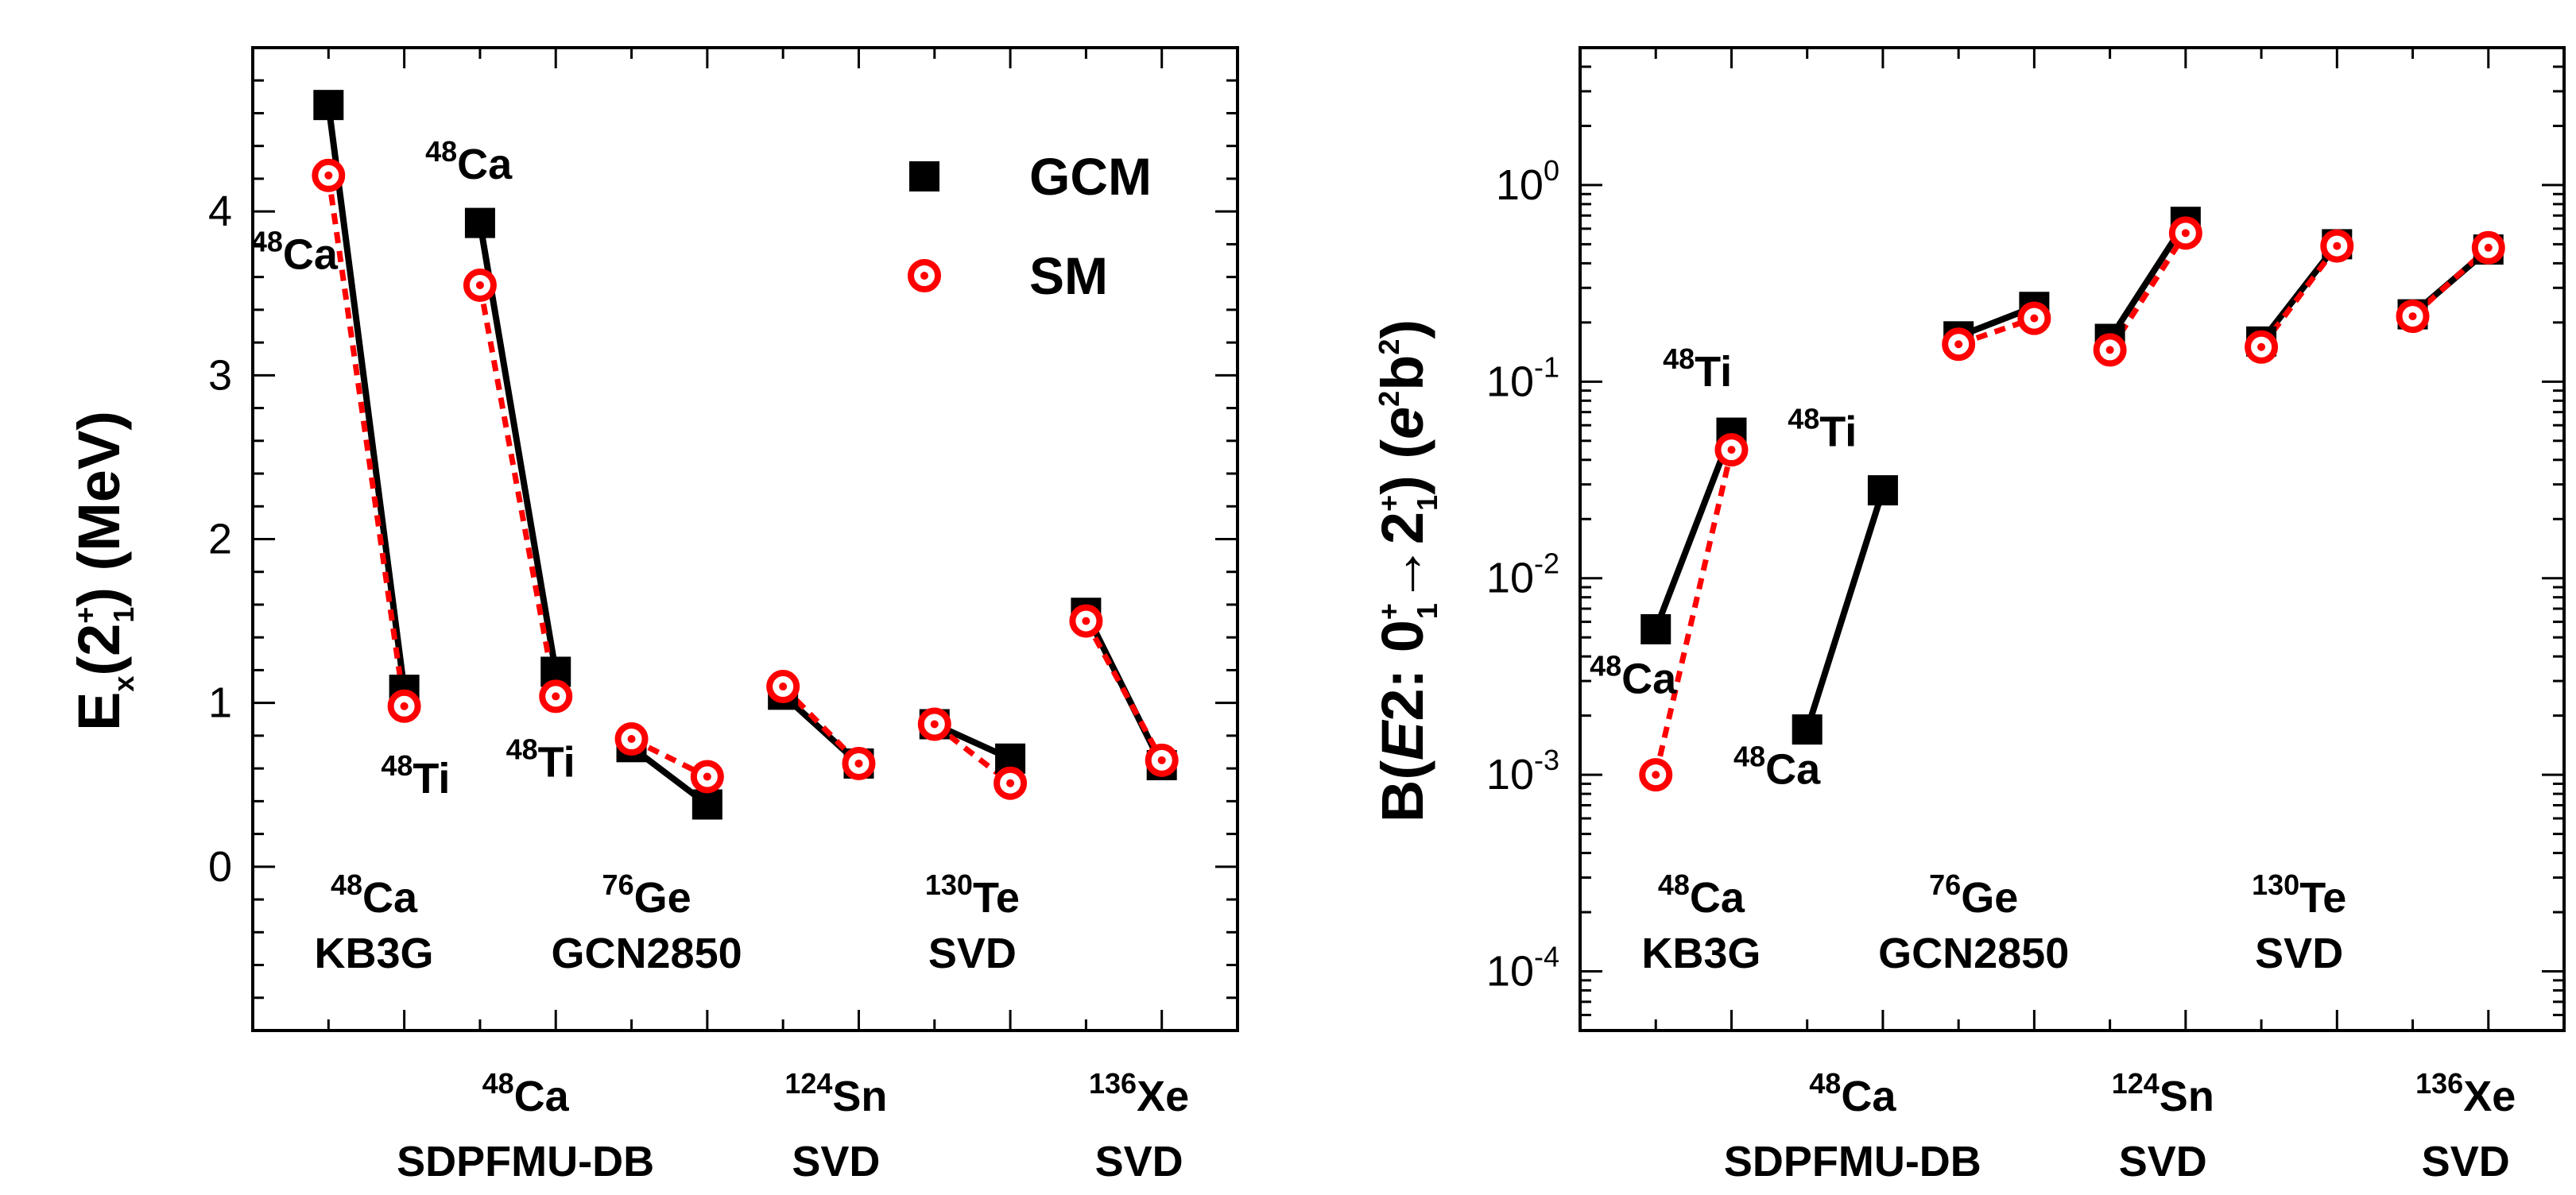 The width and height of the screenshot is (2576, 1195). What do you see at coordinates (1546, 957) in the screenshot?
I see `text-part: -4` at bounding box center [1546, 957].